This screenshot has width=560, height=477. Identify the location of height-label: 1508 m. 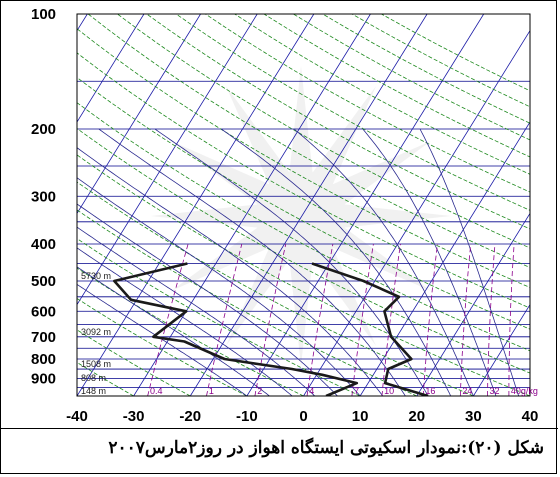
(96, 364).